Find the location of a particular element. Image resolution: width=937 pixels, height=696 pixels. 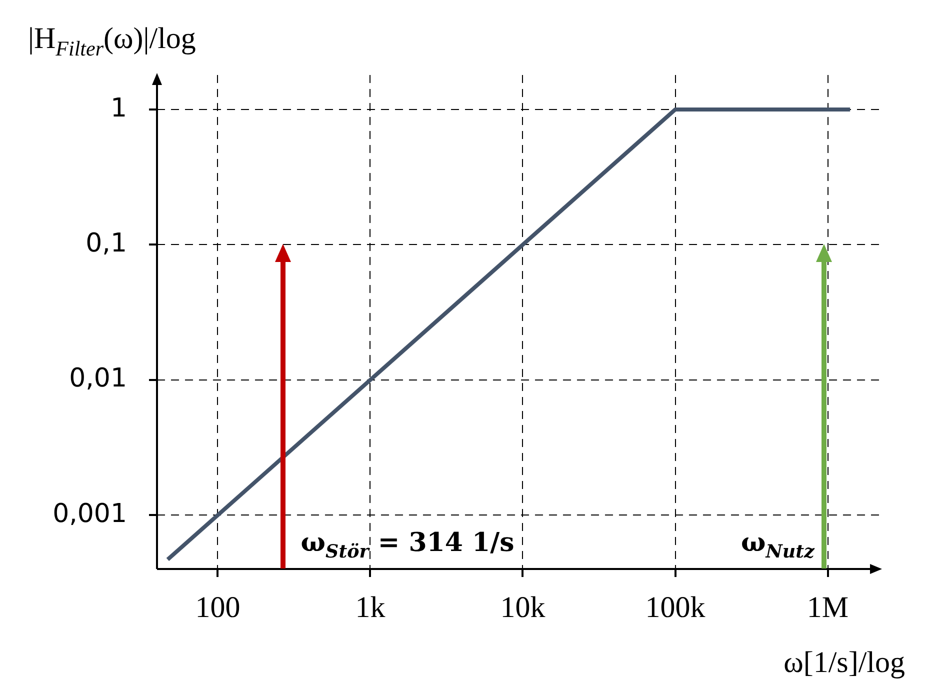

x-axis-title: ω[1/s]/log is located at coordinates (844, 662).